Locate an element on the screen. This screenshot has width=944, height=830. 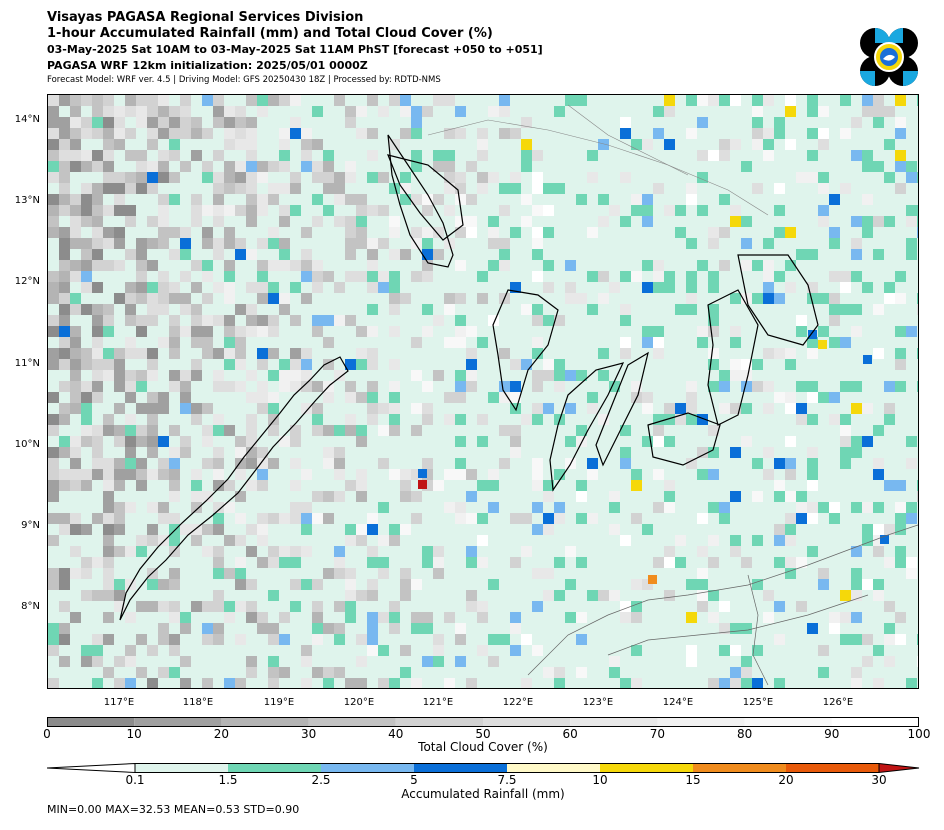
latitude-label: 8°N is located at coordinates (30, 606).